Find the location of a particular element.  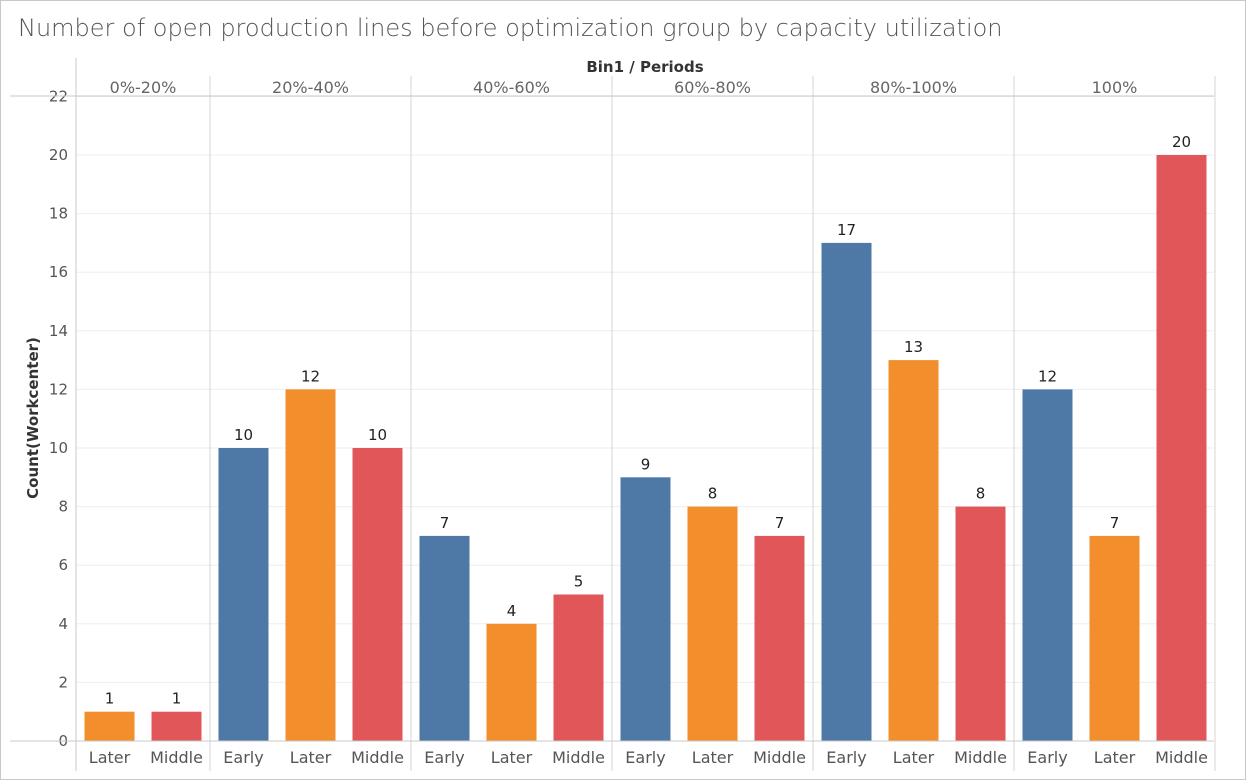

data-label: 5 is located at coordinates (579, 582).